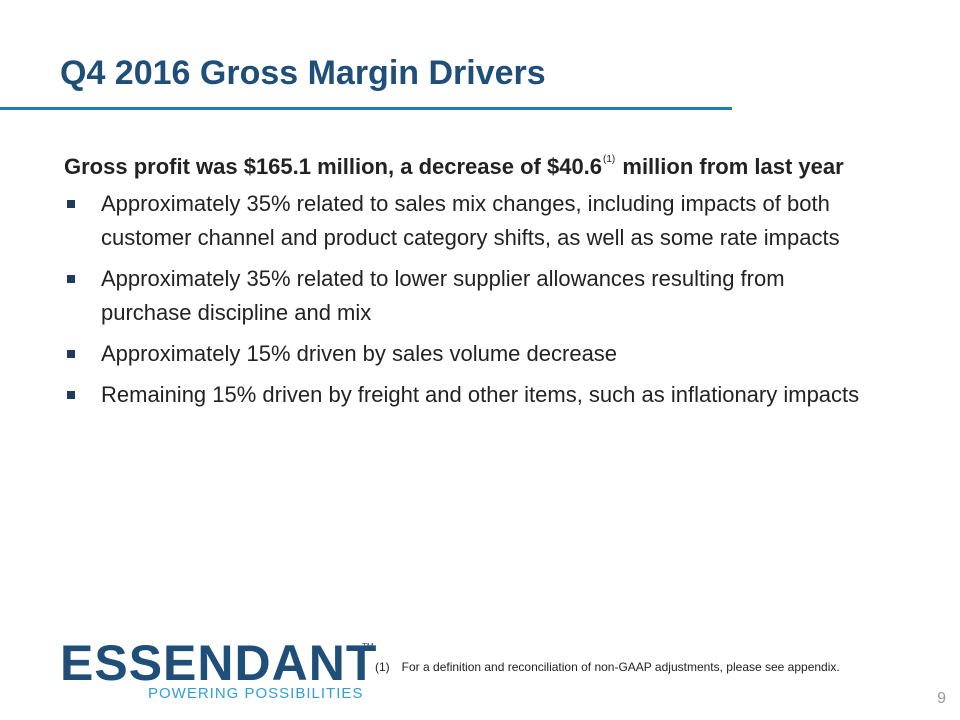 This screenshot has height=720, width=960. What do you see at coordinates (941, 698) in the screenshot?
I see `page-number: 9` at bounding box center [941, 698].